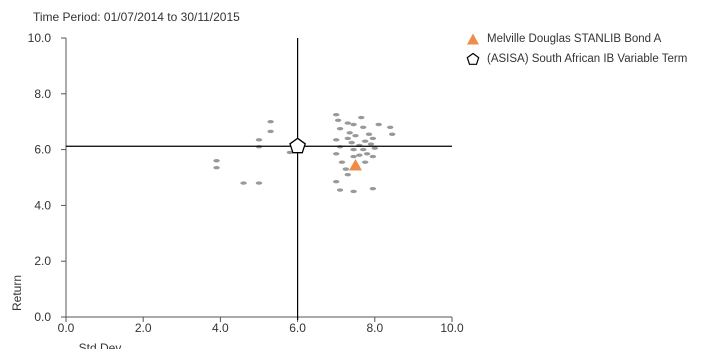  I want to click on y-tick-label: 10.0, so click(40, 38).